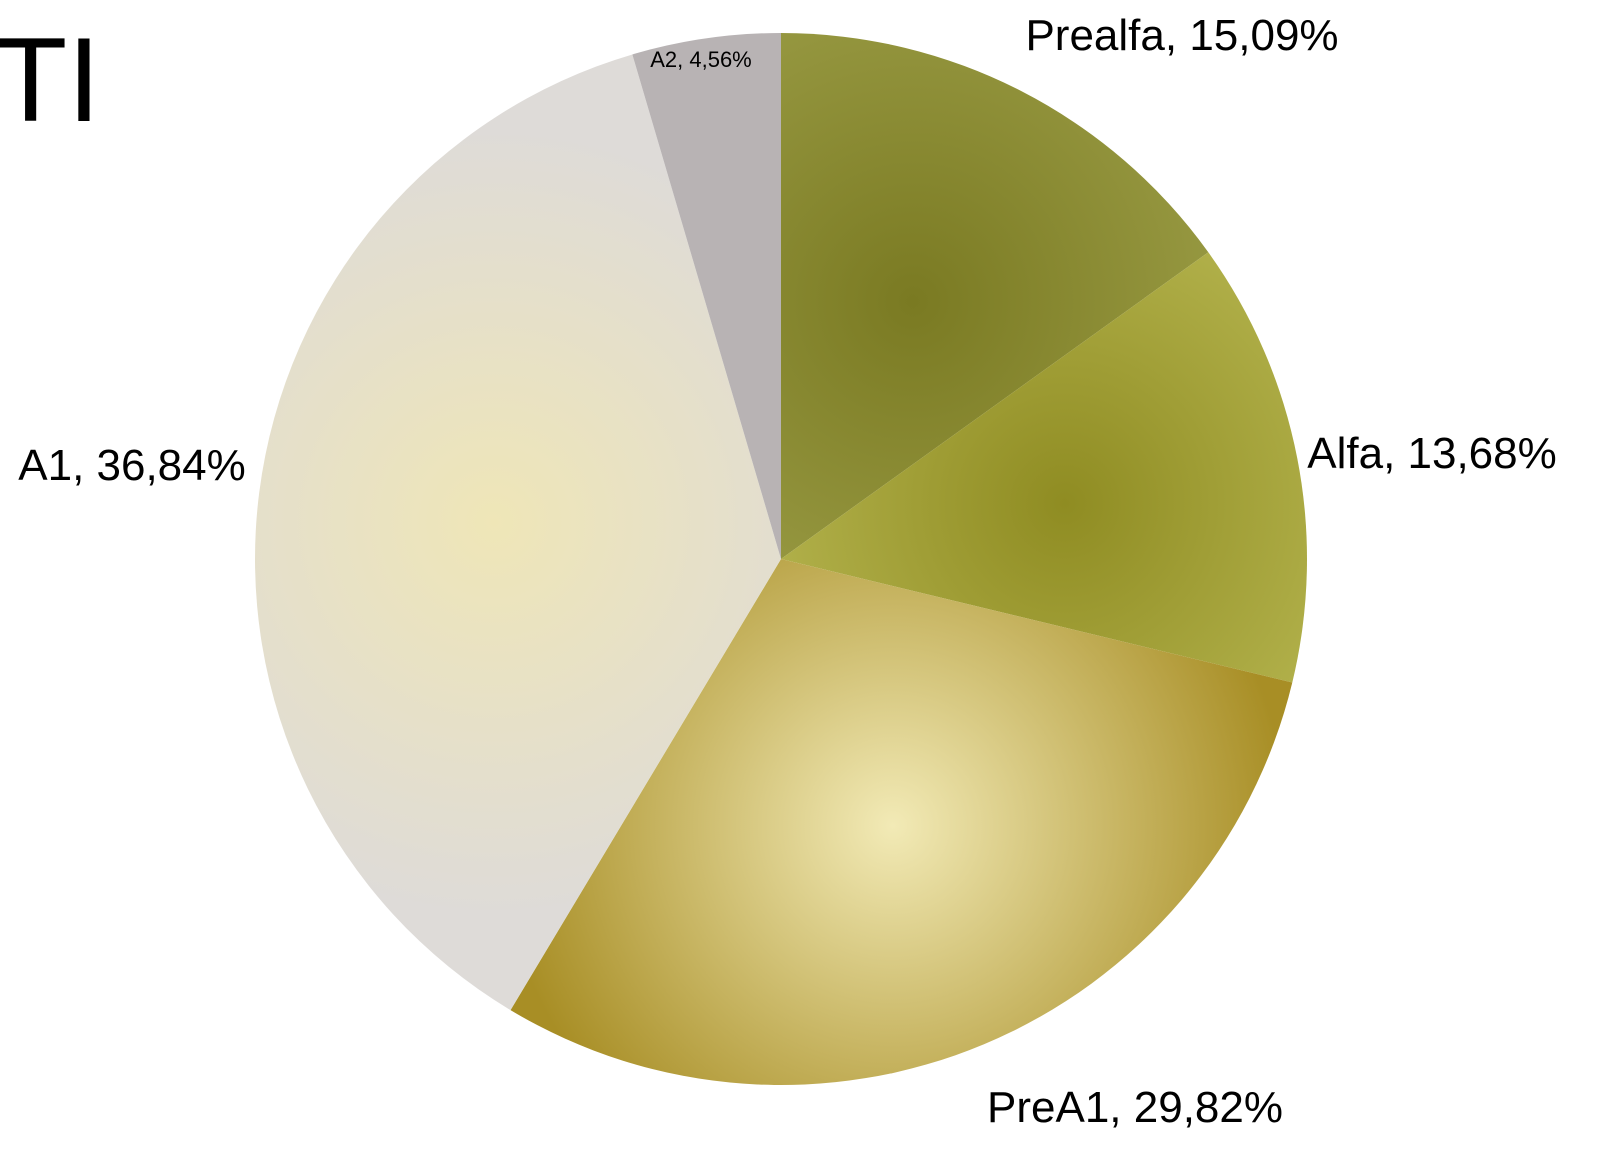 This screenshot has width=1616, height=1164. I want to click on slice-label-alfa: Alfa, 13,68%, so click(1432, 453).